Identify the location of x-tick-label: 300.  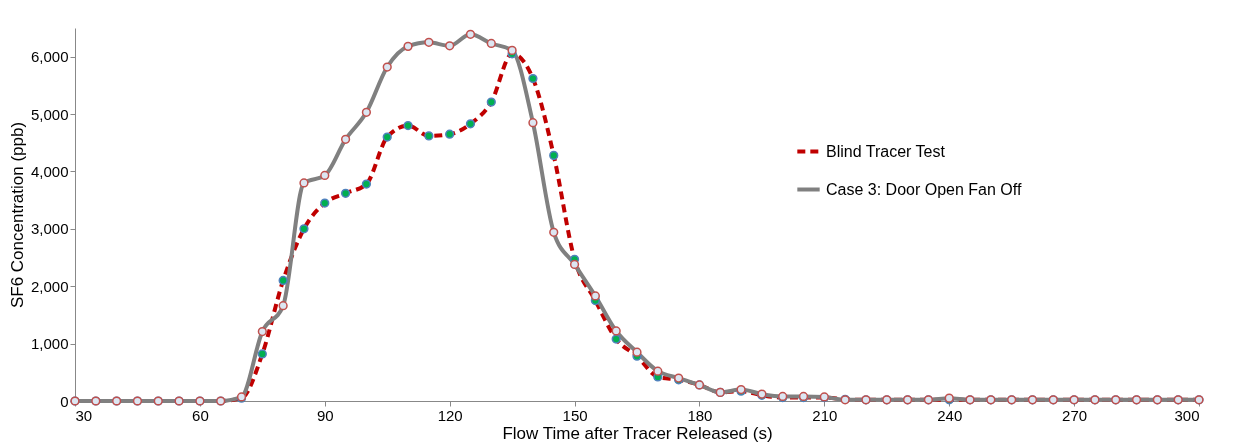
(1187, 415).